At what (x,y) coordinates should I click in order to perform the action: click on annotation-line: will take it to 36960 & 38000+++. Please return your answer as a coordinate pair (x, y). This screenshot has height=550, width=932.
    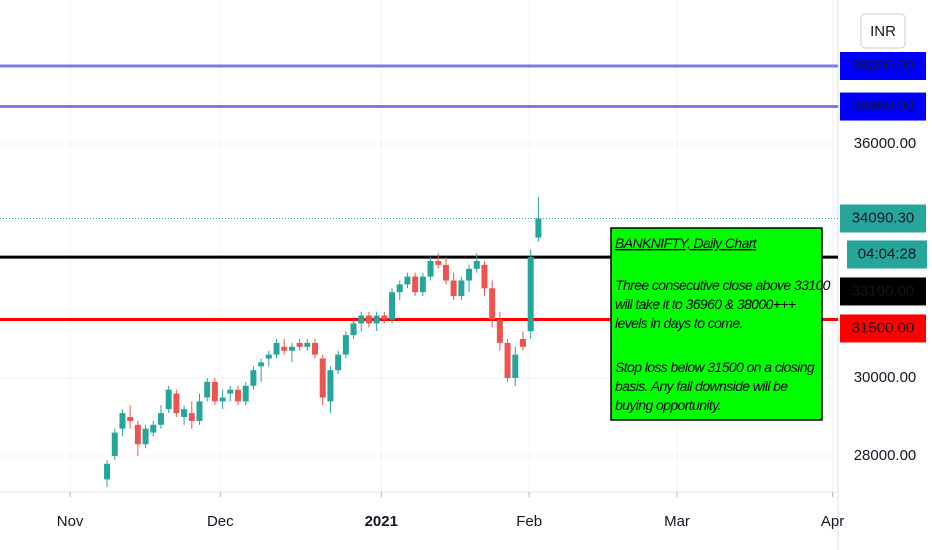
    Looking at the image, I should click on (705, 304).